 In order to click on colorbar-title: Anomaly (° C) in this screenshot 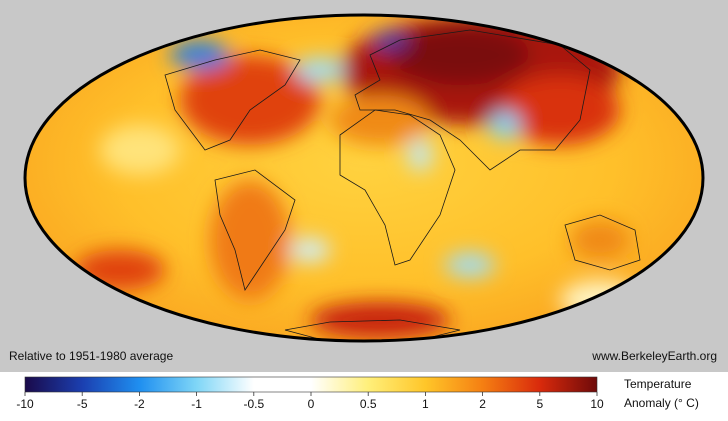, I will do `click(661, 403)`.